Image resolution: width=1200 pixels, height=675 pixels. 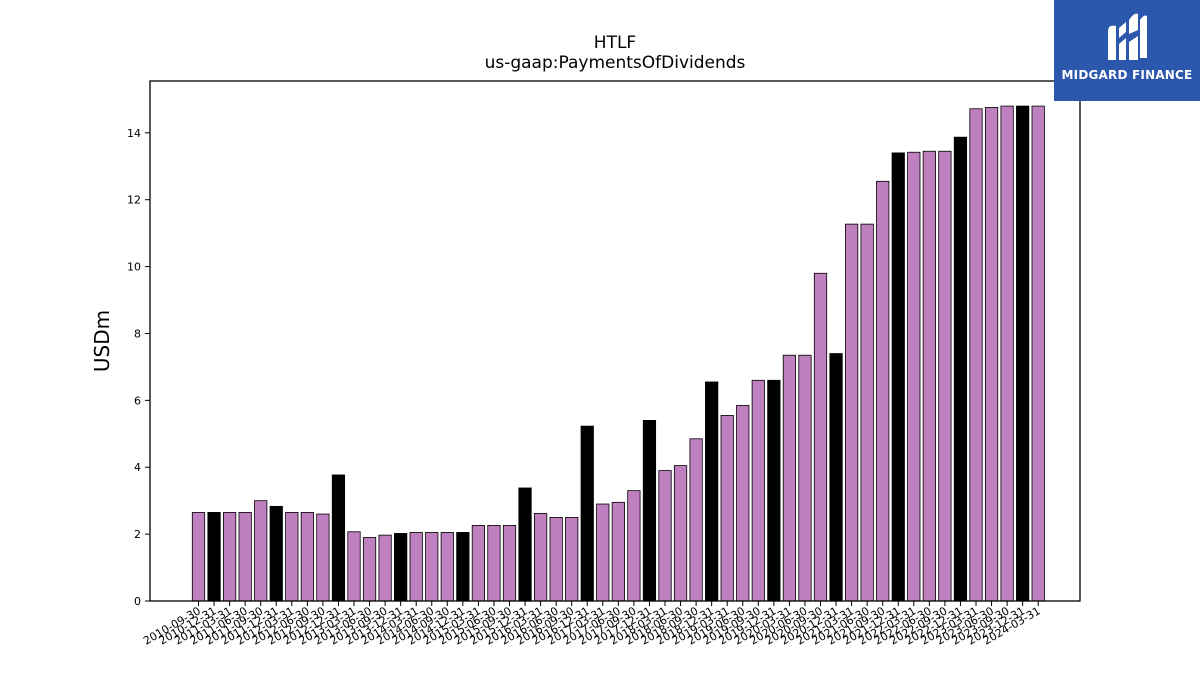 What do you see at coordinates (137, 601) in the screenshot?
I see `y-tick-label: 0` at bounding box center [137, 601].